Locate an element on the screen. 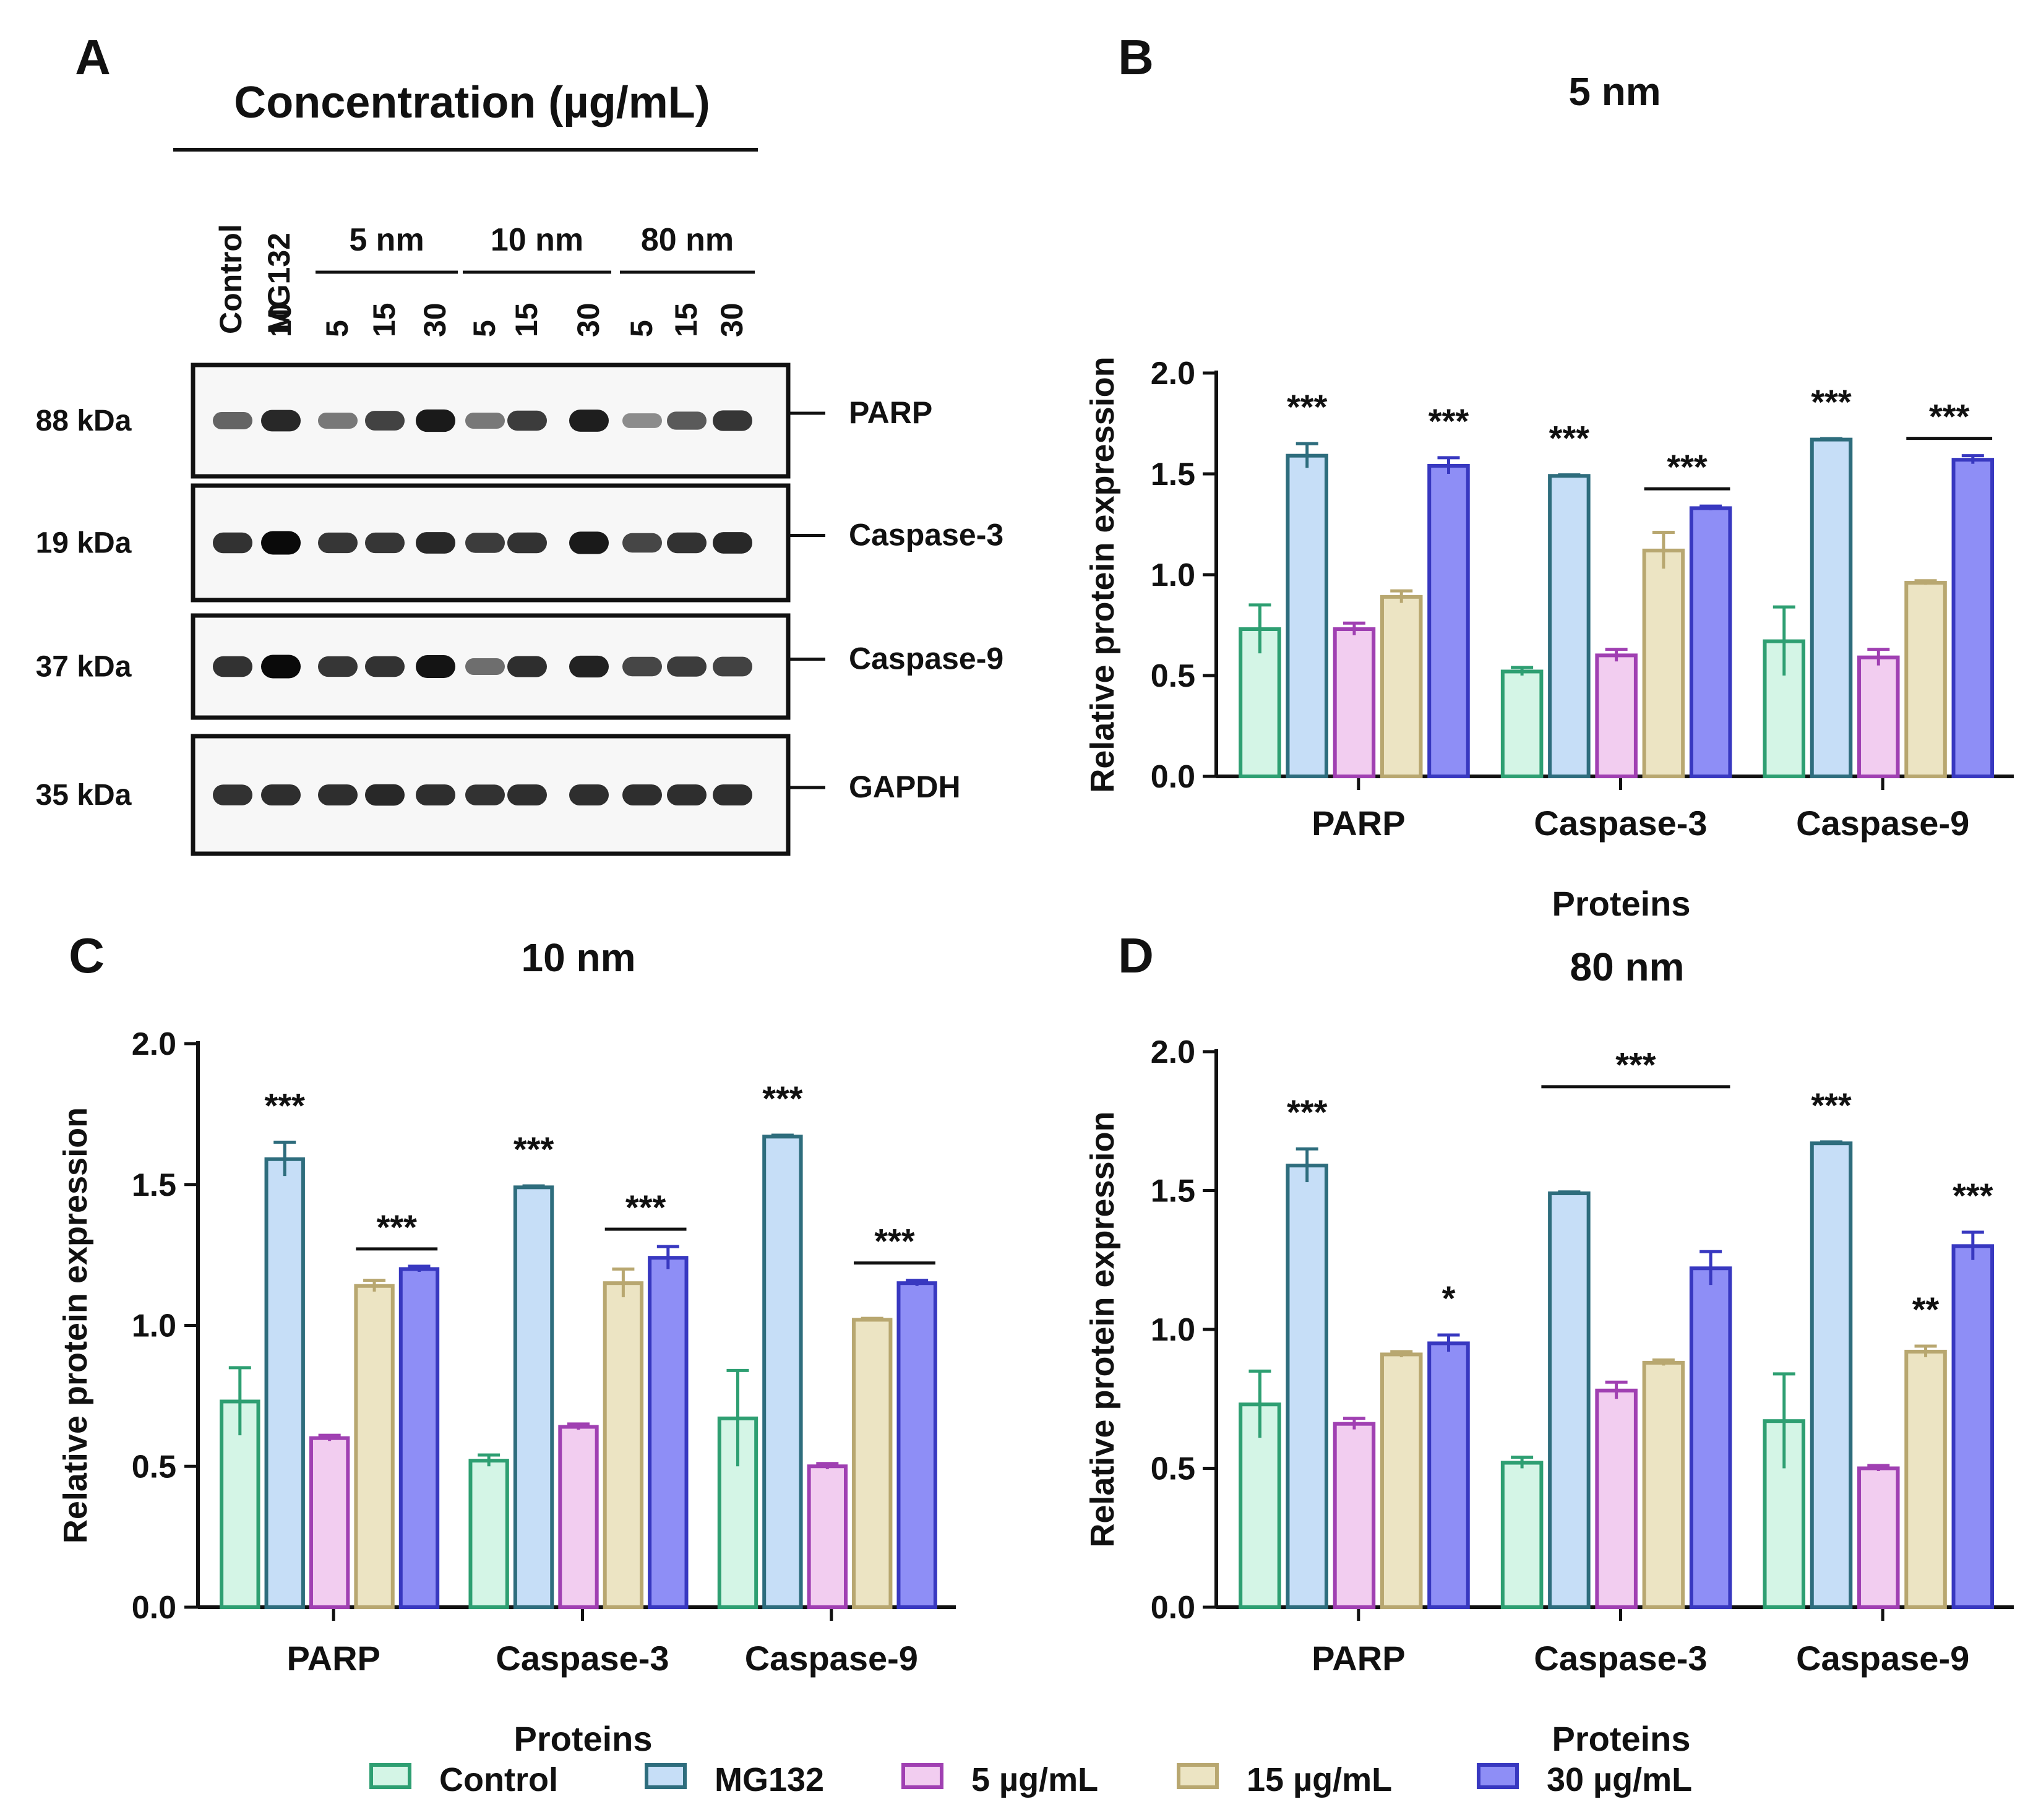 Image resolution: width=2028 pixels, height=1820 pixels. legend: Control MG132 5 µg/mL 15 µg/mL 30 µg/mL is located at coordinates (1030, 1779).